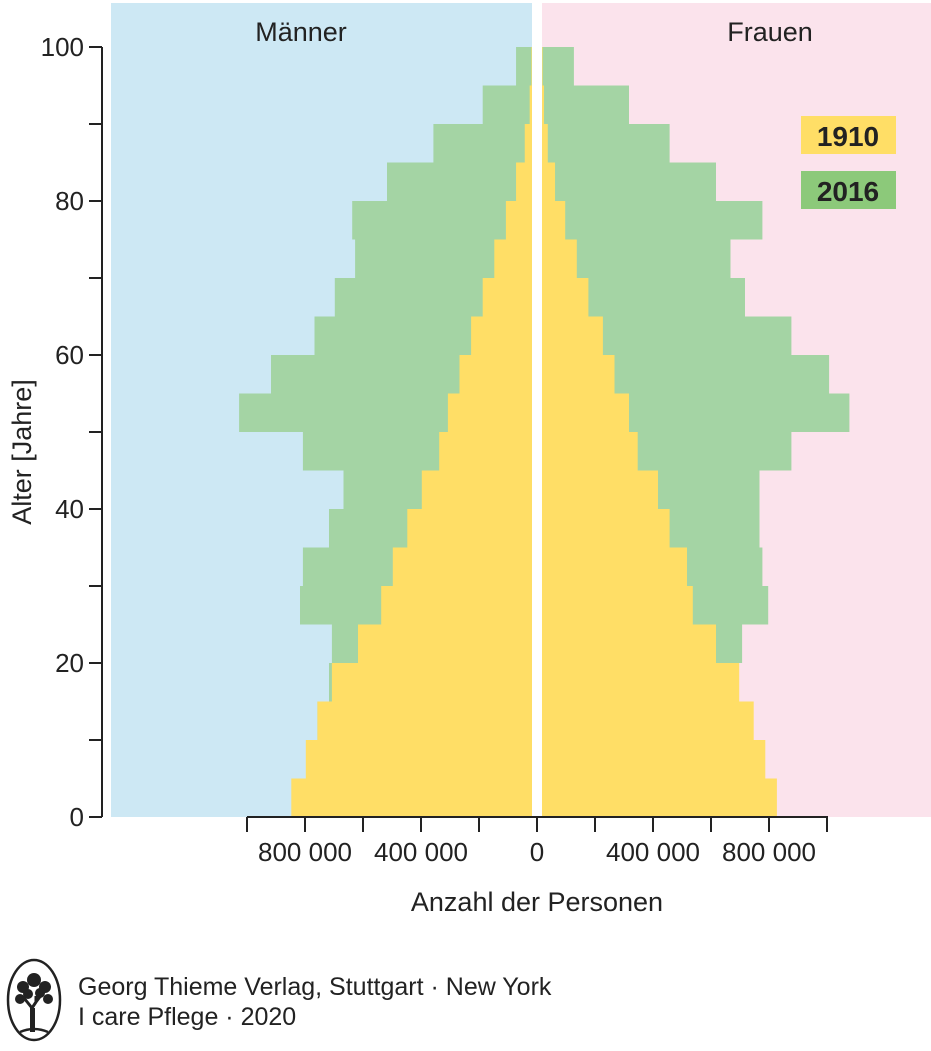 The width and height of the screenshot is (931, 1051). I want to click on panel-title-maenner: Männer, so click(301, 32).